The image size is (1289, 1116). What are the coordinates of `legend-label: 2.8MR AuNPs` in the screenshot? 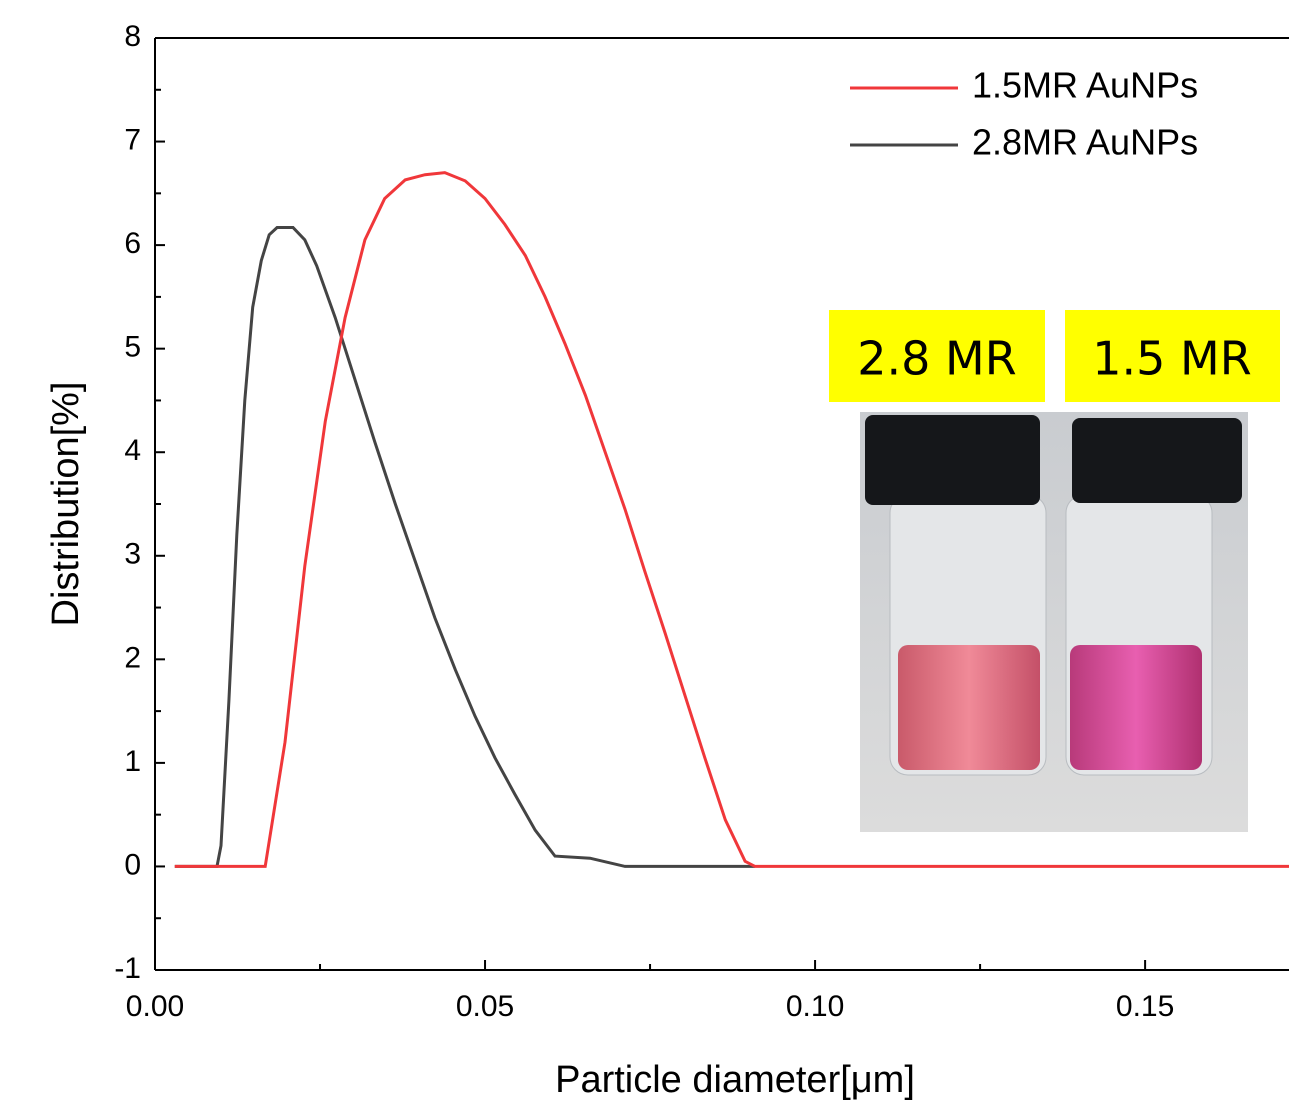 It's located at (1085, 142).